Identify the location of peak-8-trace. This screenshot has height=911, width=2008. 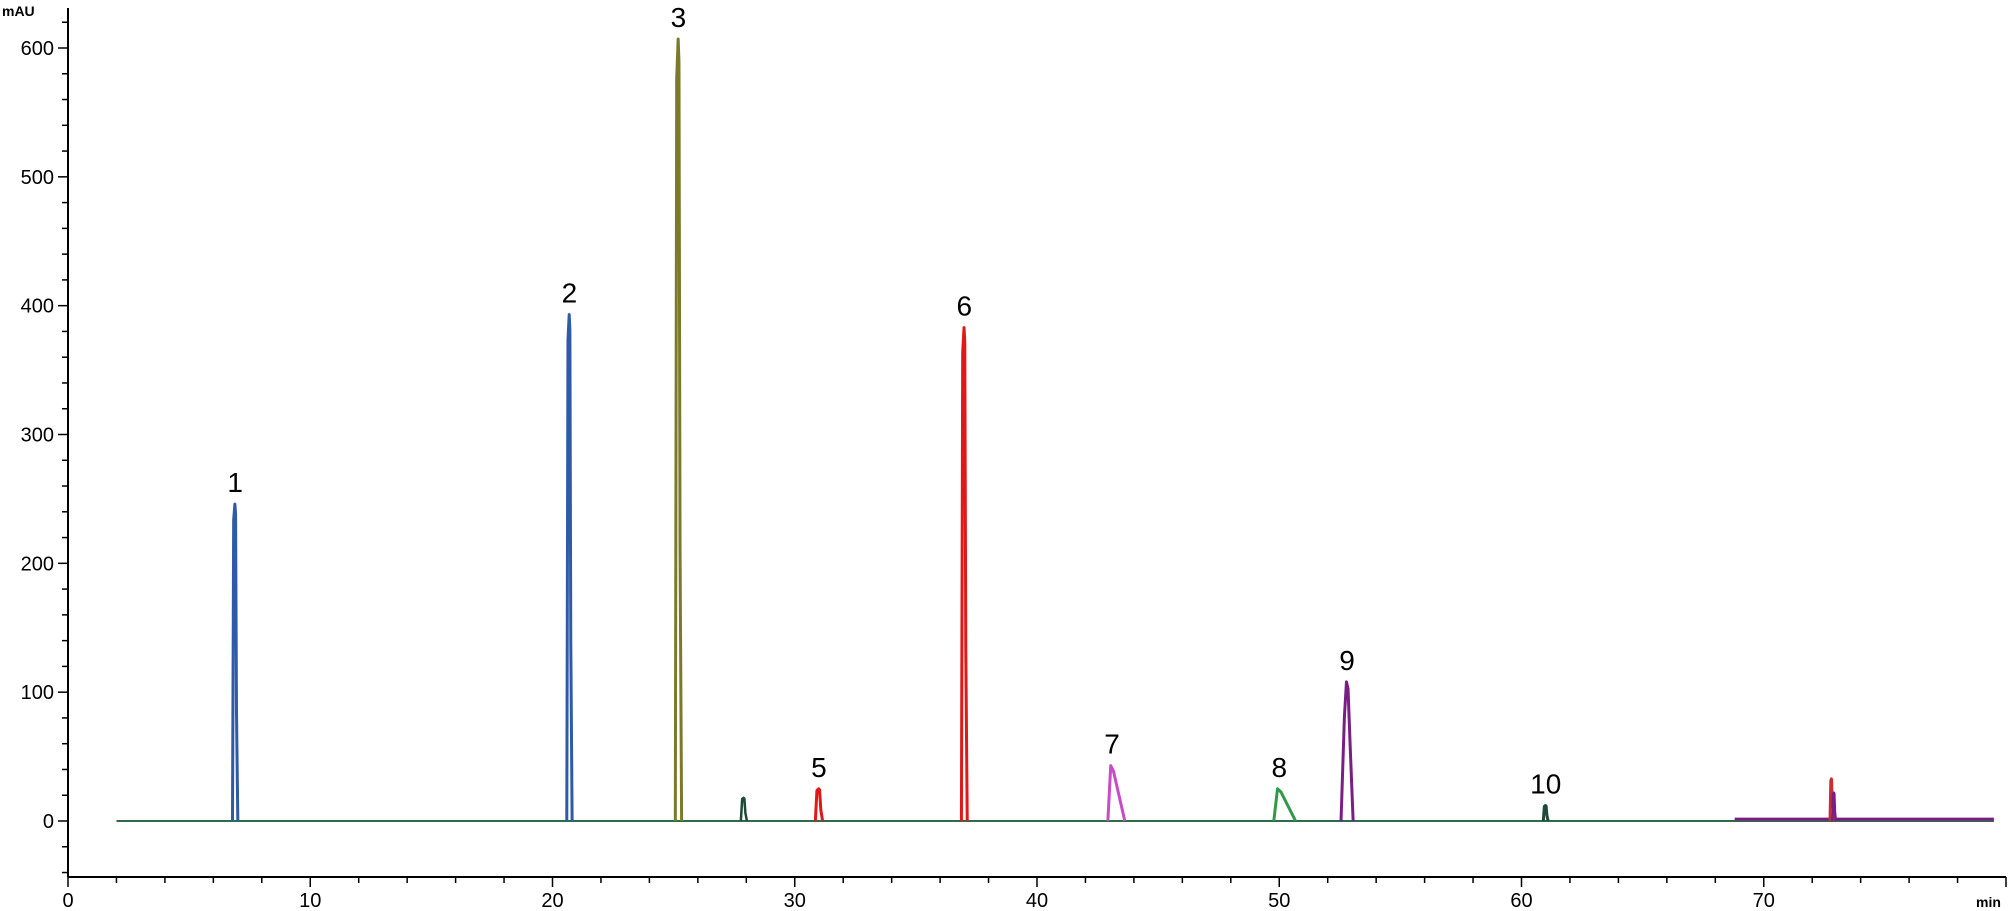
(1284, 804).